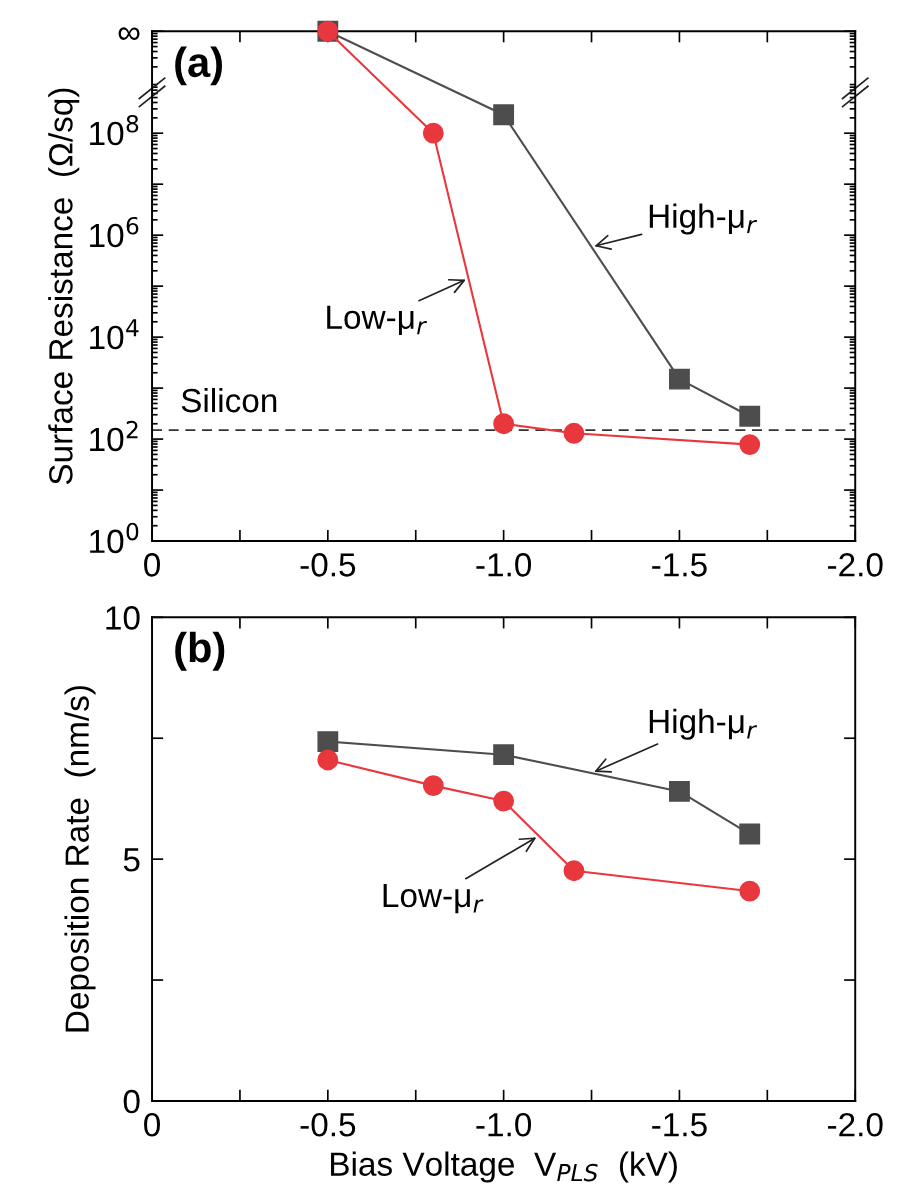 Image resolution: width=905 pixels, height=1201 pixels. I want to click on y-tick-label: 5, so click(131, 860).